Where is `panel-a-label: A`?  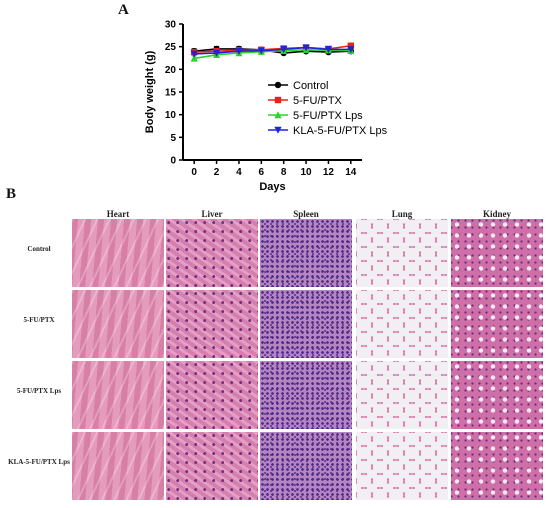 panel-a-label: A is located at coordinates (123, 10).